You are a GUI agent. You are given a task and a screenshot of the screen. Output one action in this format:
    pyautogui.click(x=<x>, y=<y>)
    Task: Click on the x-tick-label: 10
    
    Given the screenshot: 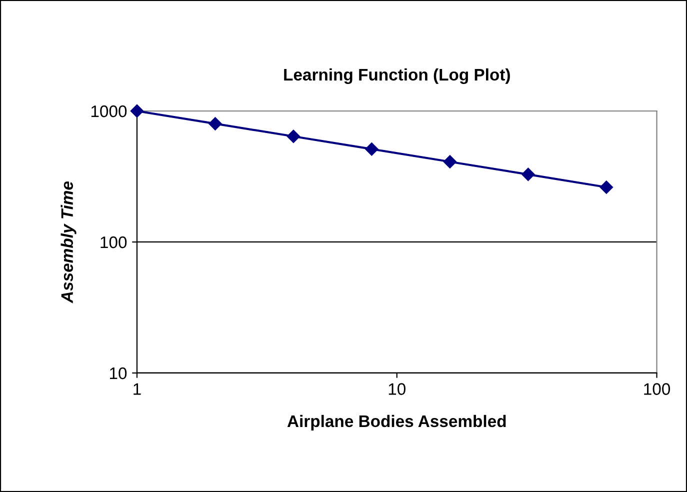 What is the action you would take?
    pyautogui.click(x=397, y=389)
    